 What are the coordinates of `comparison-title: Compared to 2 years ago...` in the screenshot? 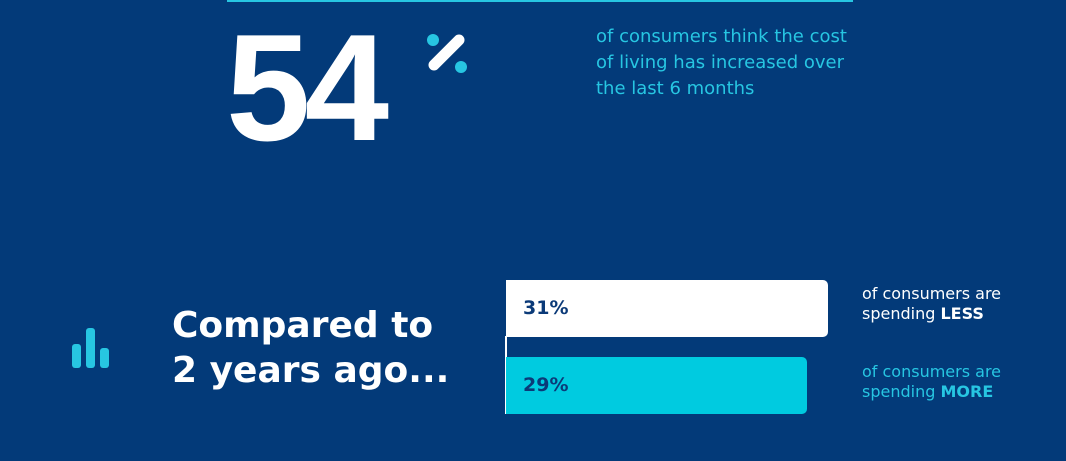 It's located at (311, 348).